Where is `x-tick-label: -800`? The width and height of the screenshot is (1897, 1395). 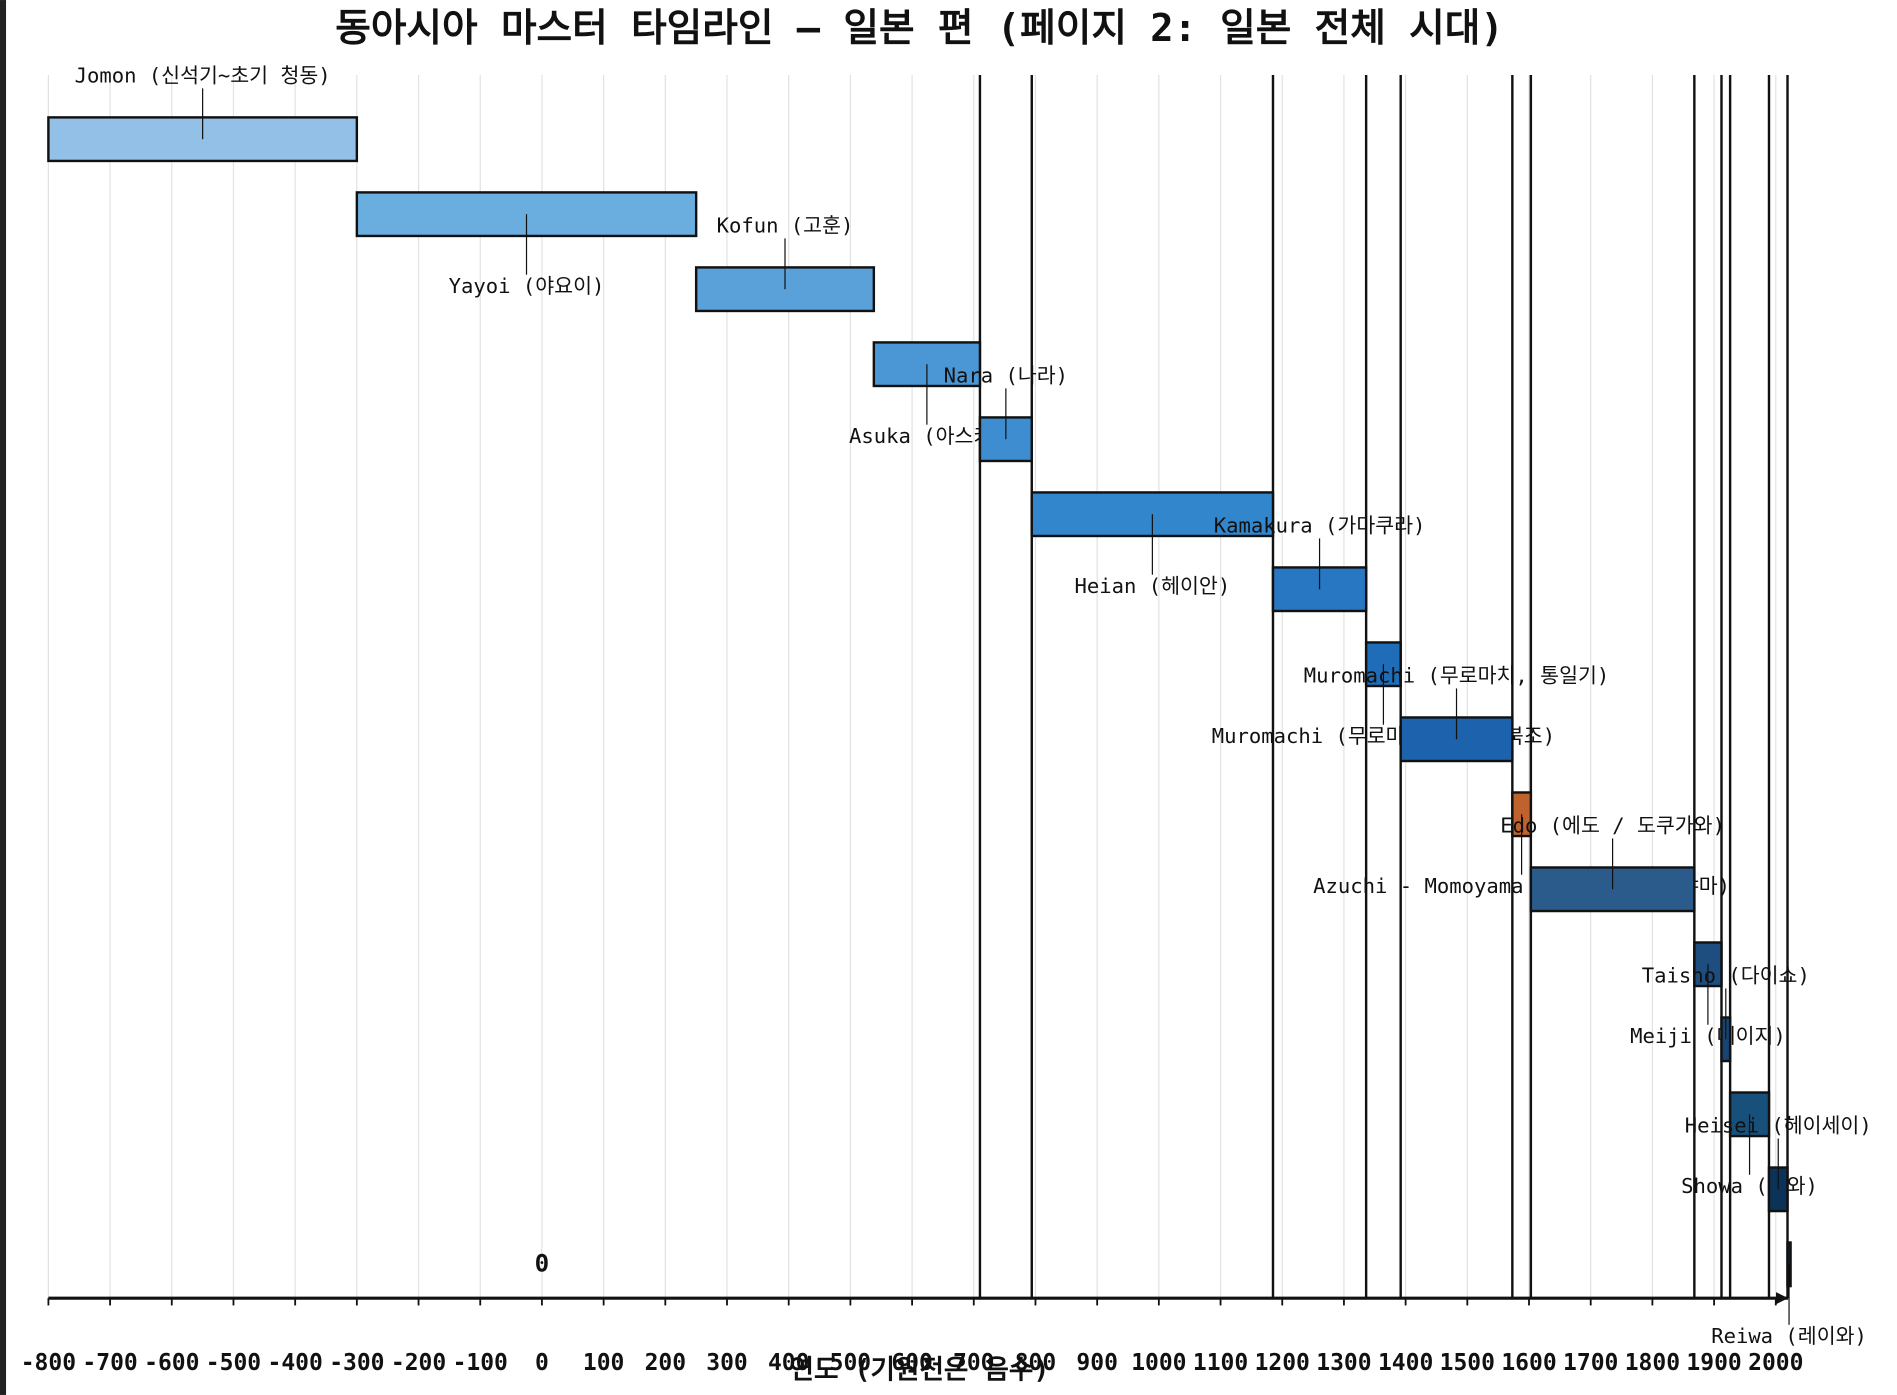
x-tick-label: -800 is located at coordinates (48, 1363).